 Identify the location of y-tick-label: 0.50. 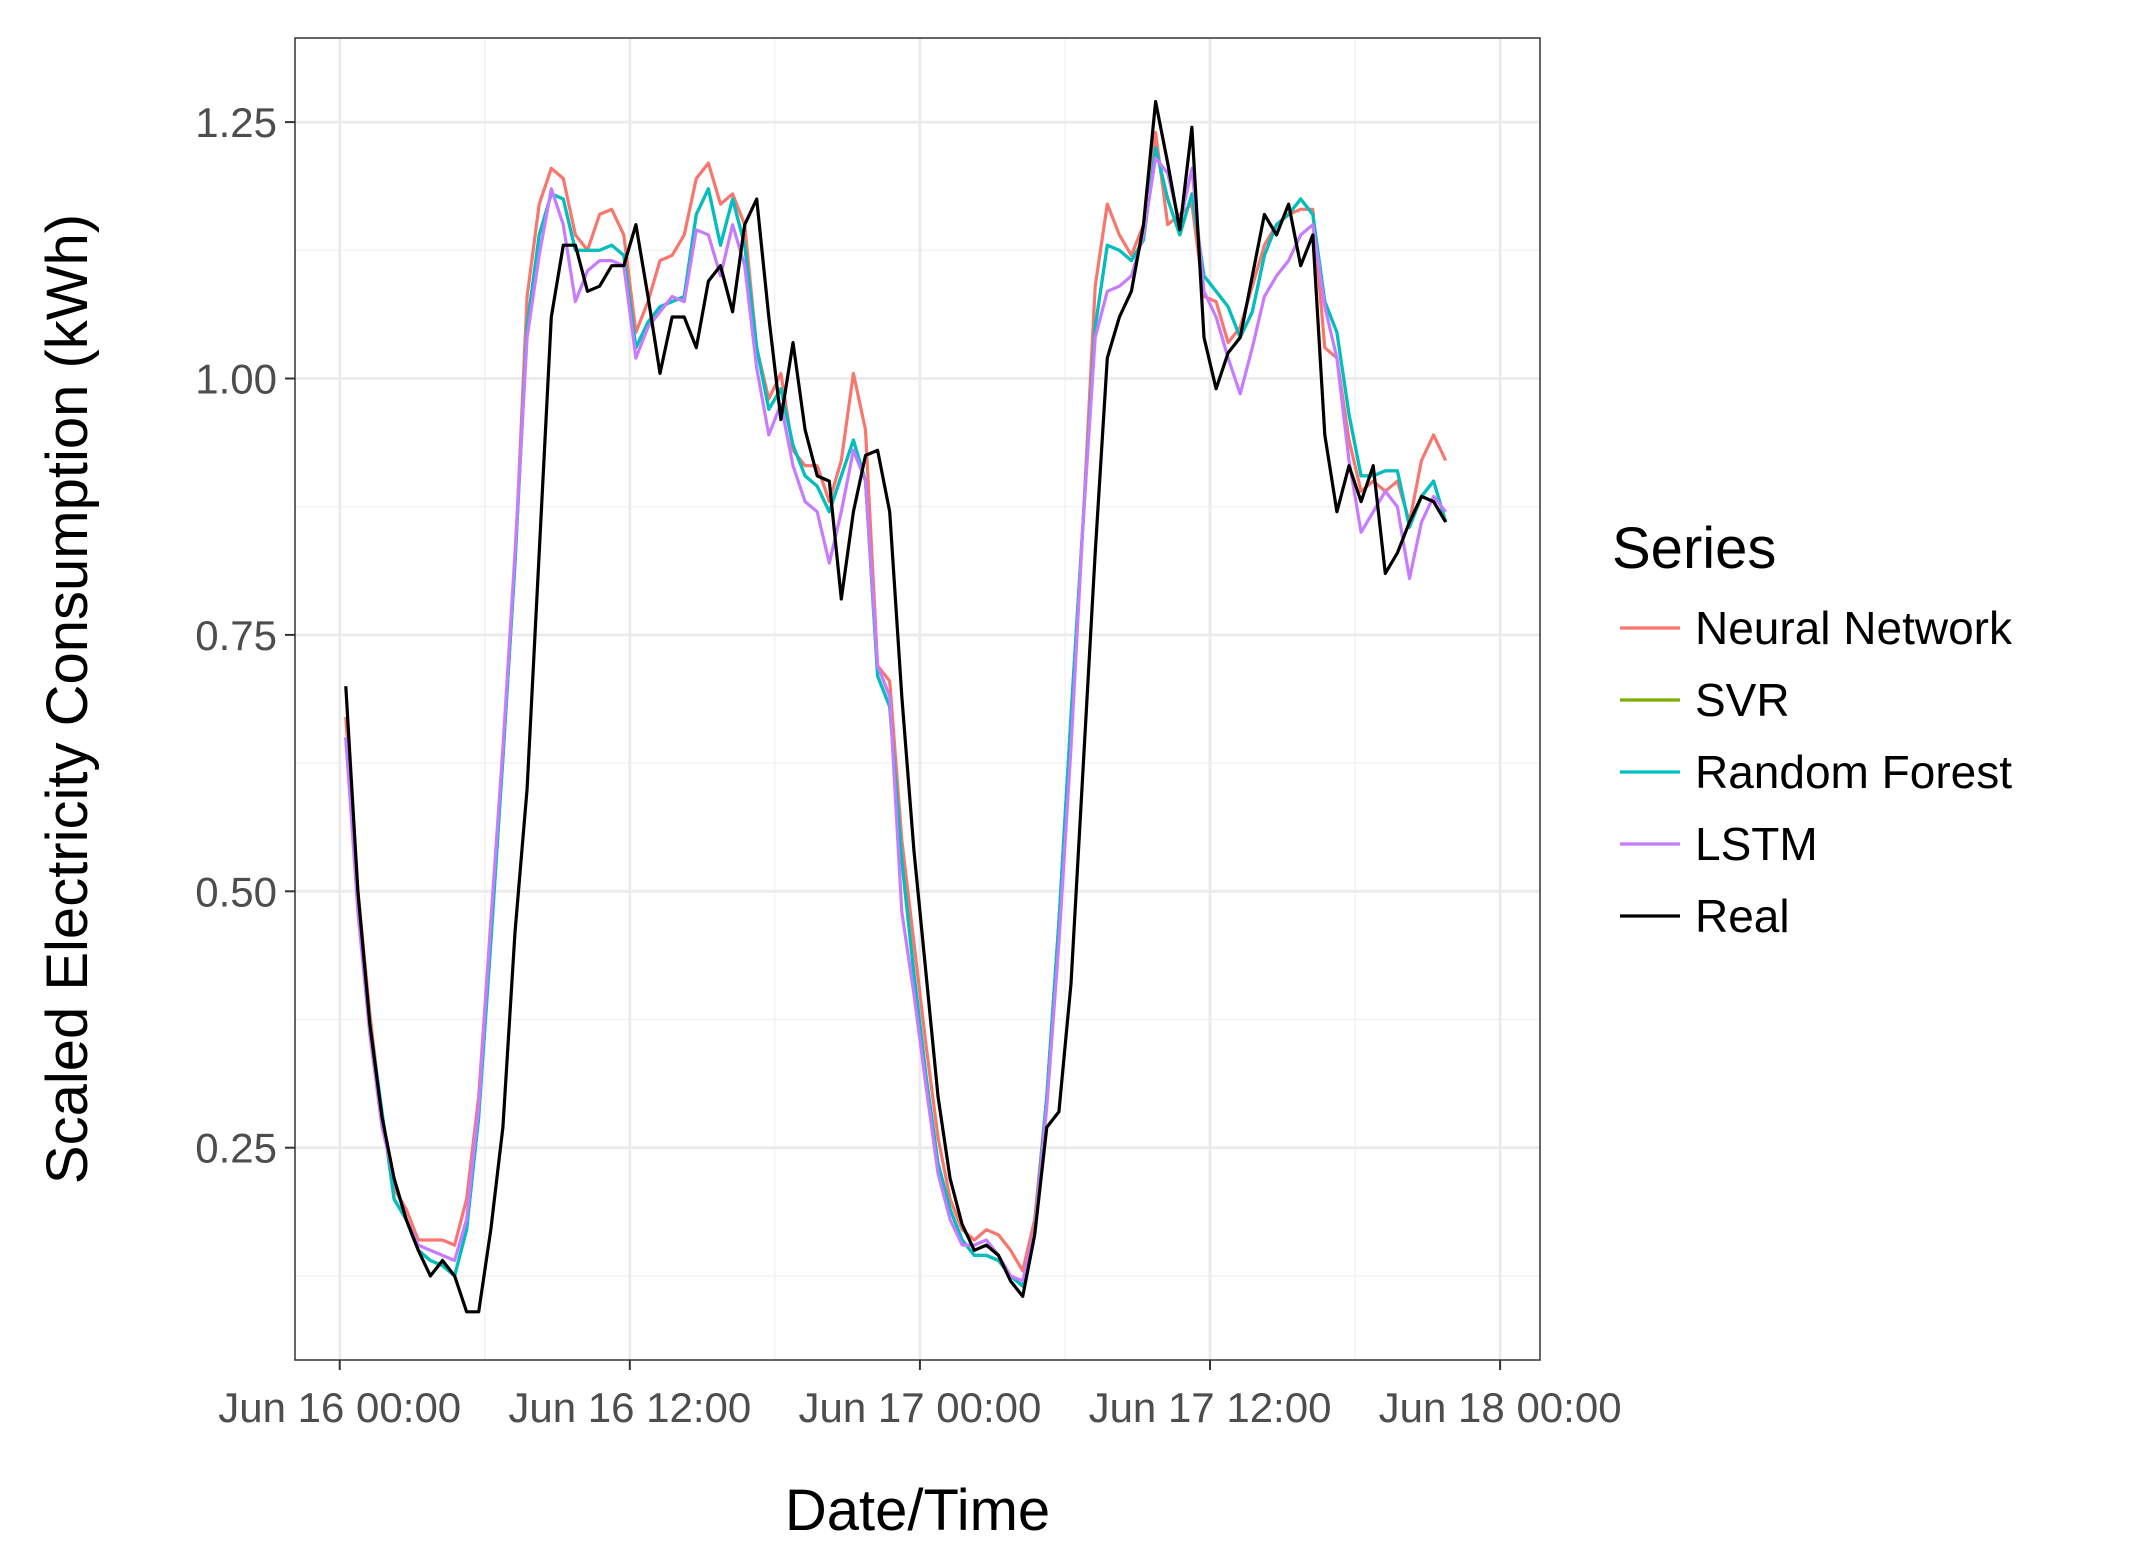
(236, 891).